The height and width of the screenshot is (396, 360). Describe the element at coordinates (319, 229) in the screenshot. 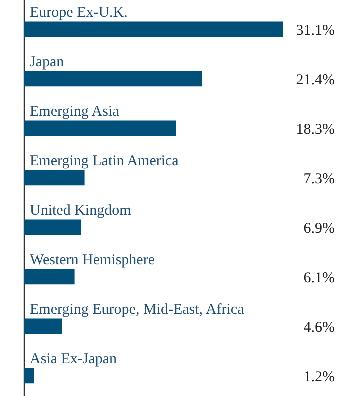

I see `data-label: 6.9%` at that location.